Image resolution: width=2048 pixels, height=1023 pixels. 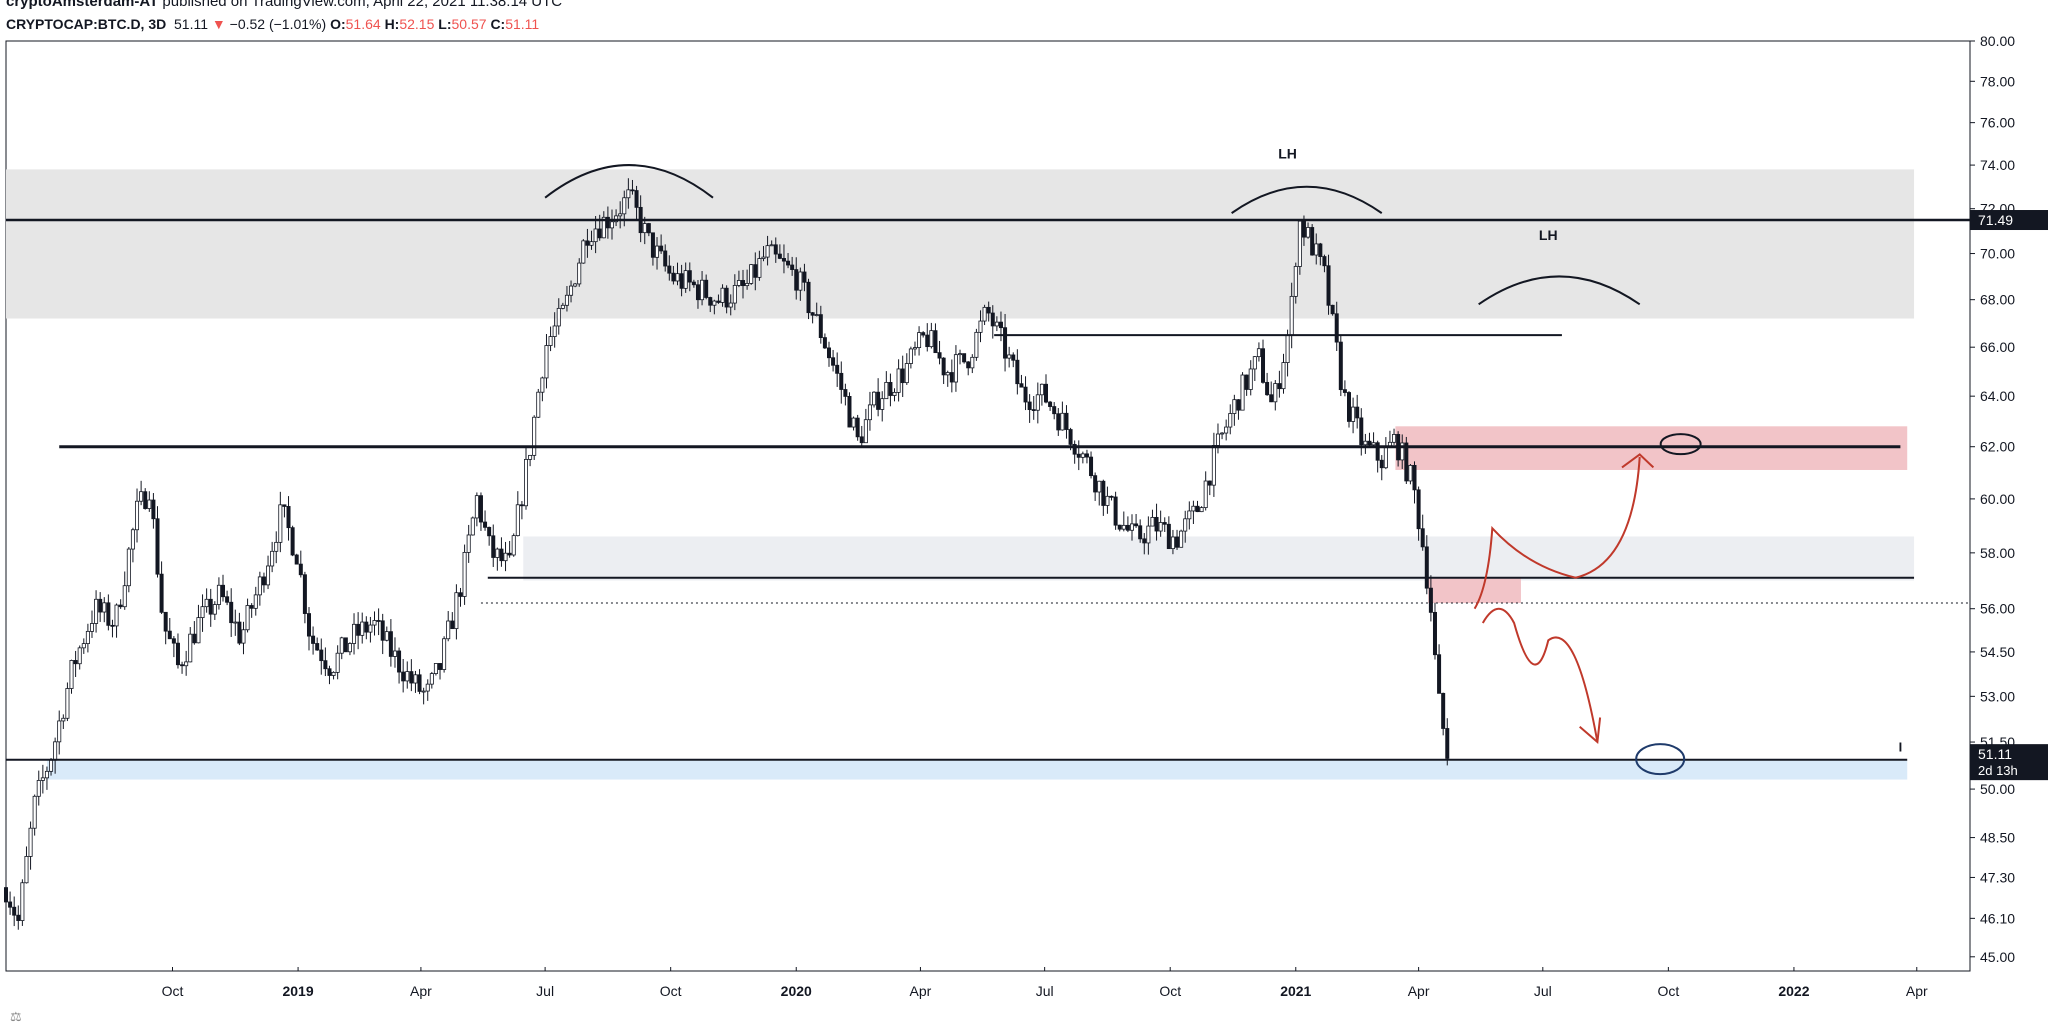 I want to click on time-tick-label: Jul, so click(x=1543, y=991).